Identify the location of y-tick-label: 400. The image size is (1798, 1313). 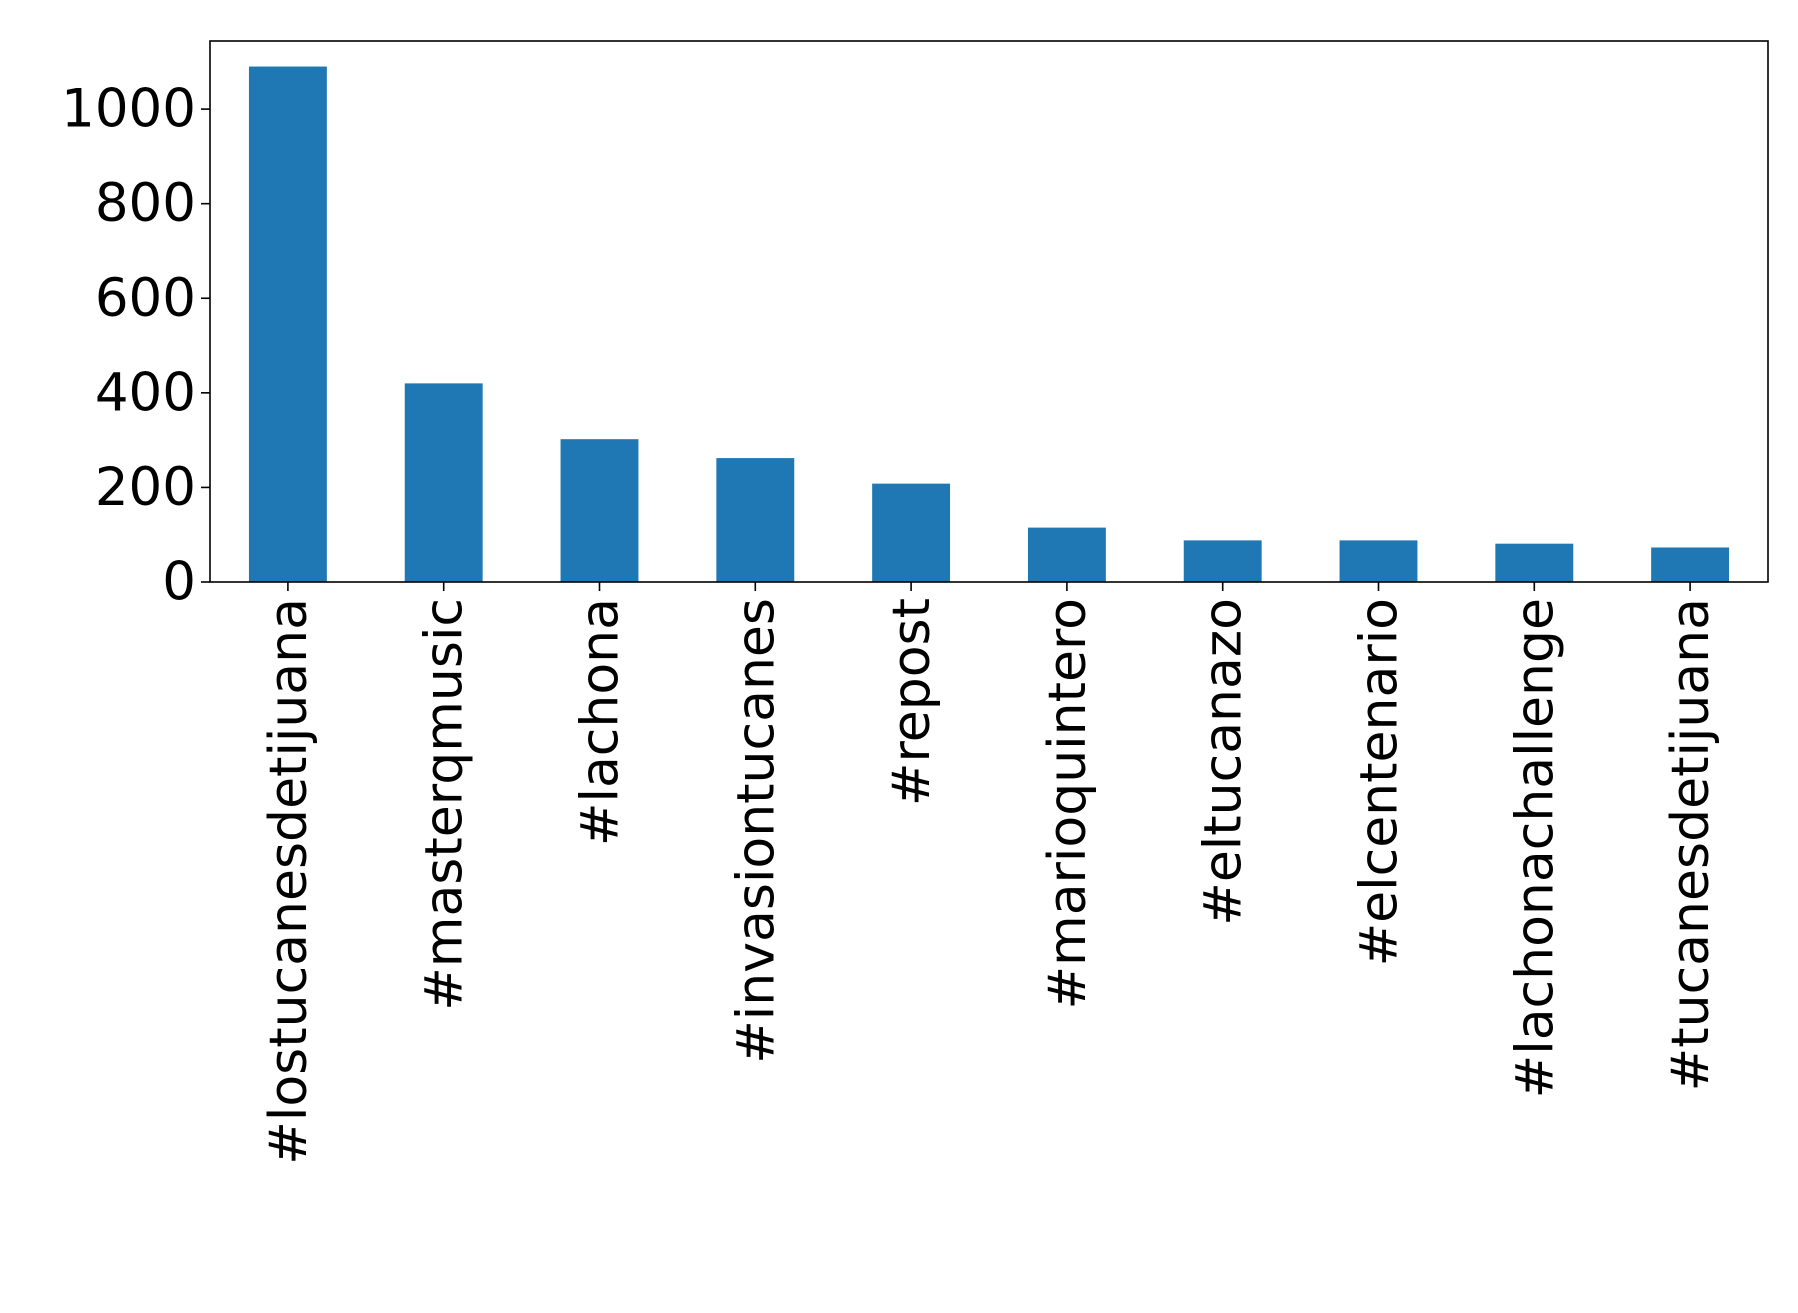
(145, 392).